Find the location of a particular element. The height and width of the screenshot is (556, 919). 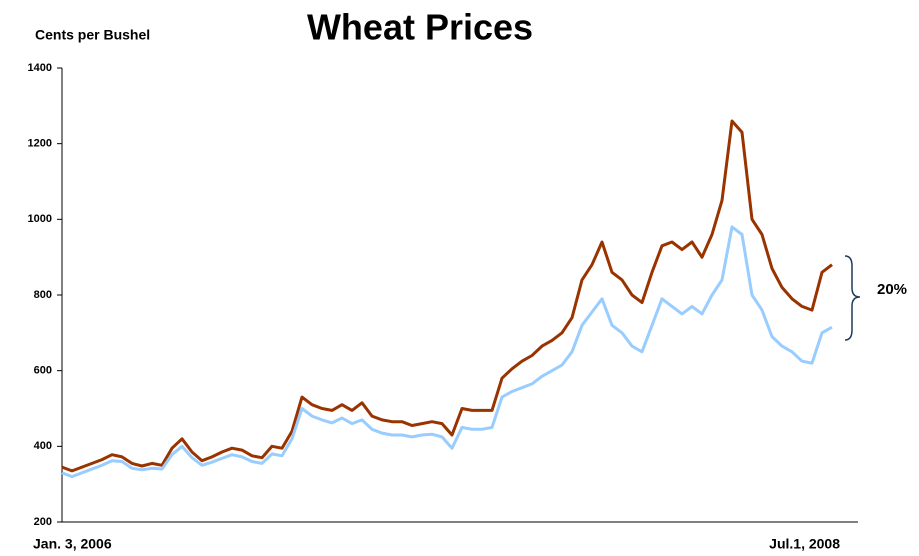

y-tick-label: 600 is located at coordinates (43, 371).